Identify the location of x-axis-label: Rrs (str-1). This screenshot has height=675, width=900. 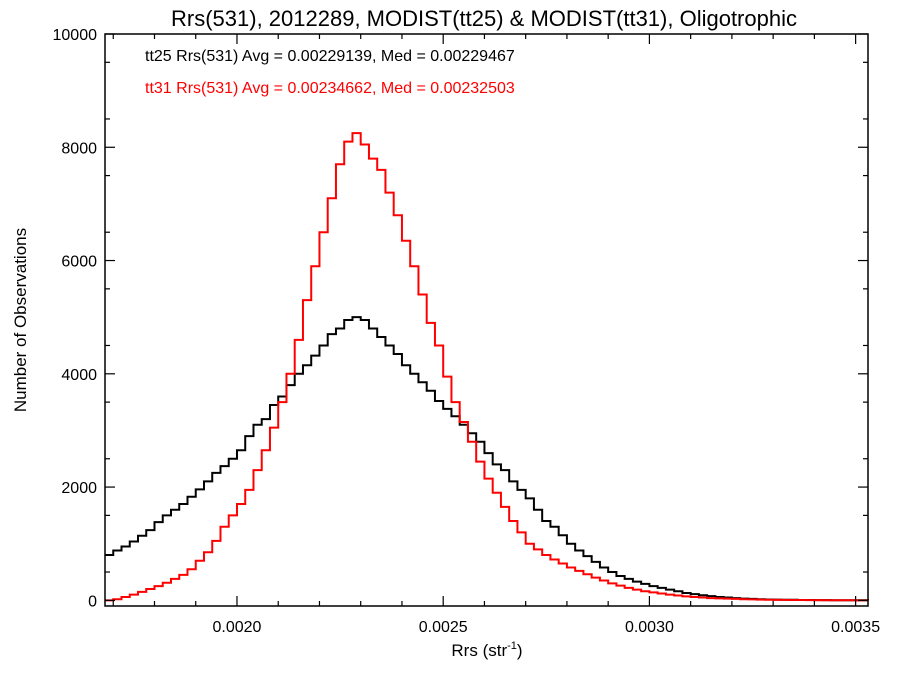
(486, 650).